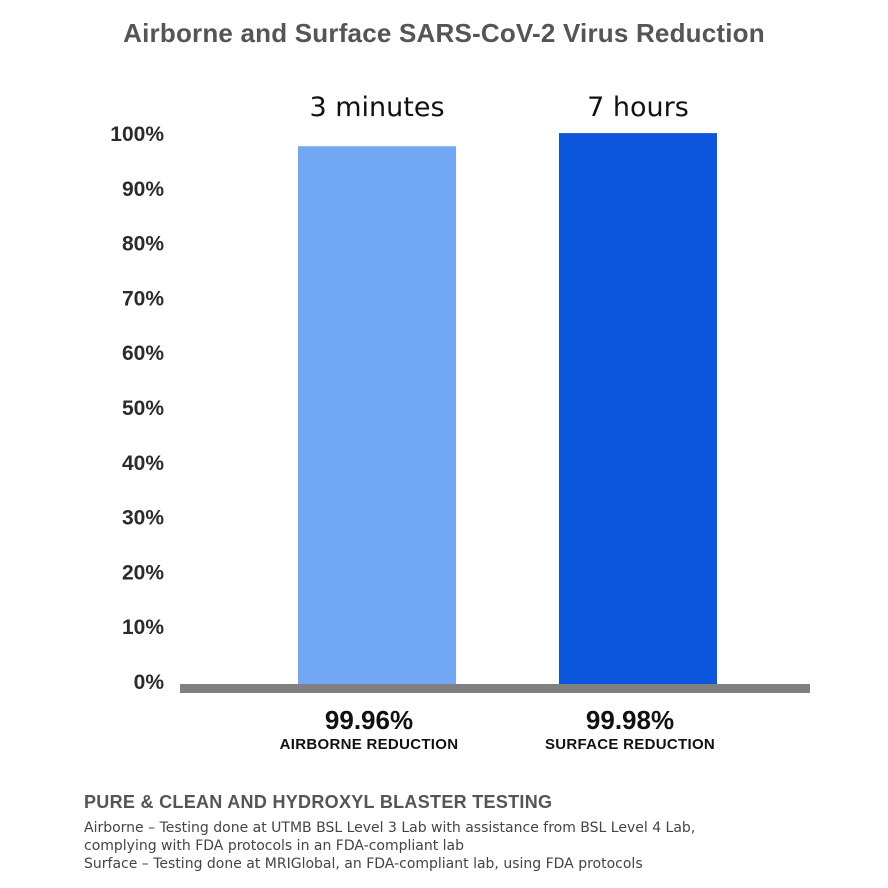 Image resolution: width=888 pixels, height=888 pixels. What do you see at coordinates (143, 298) in the screenshot?
I see `y-tick-label: 70%` at bounding box center [143, 298].